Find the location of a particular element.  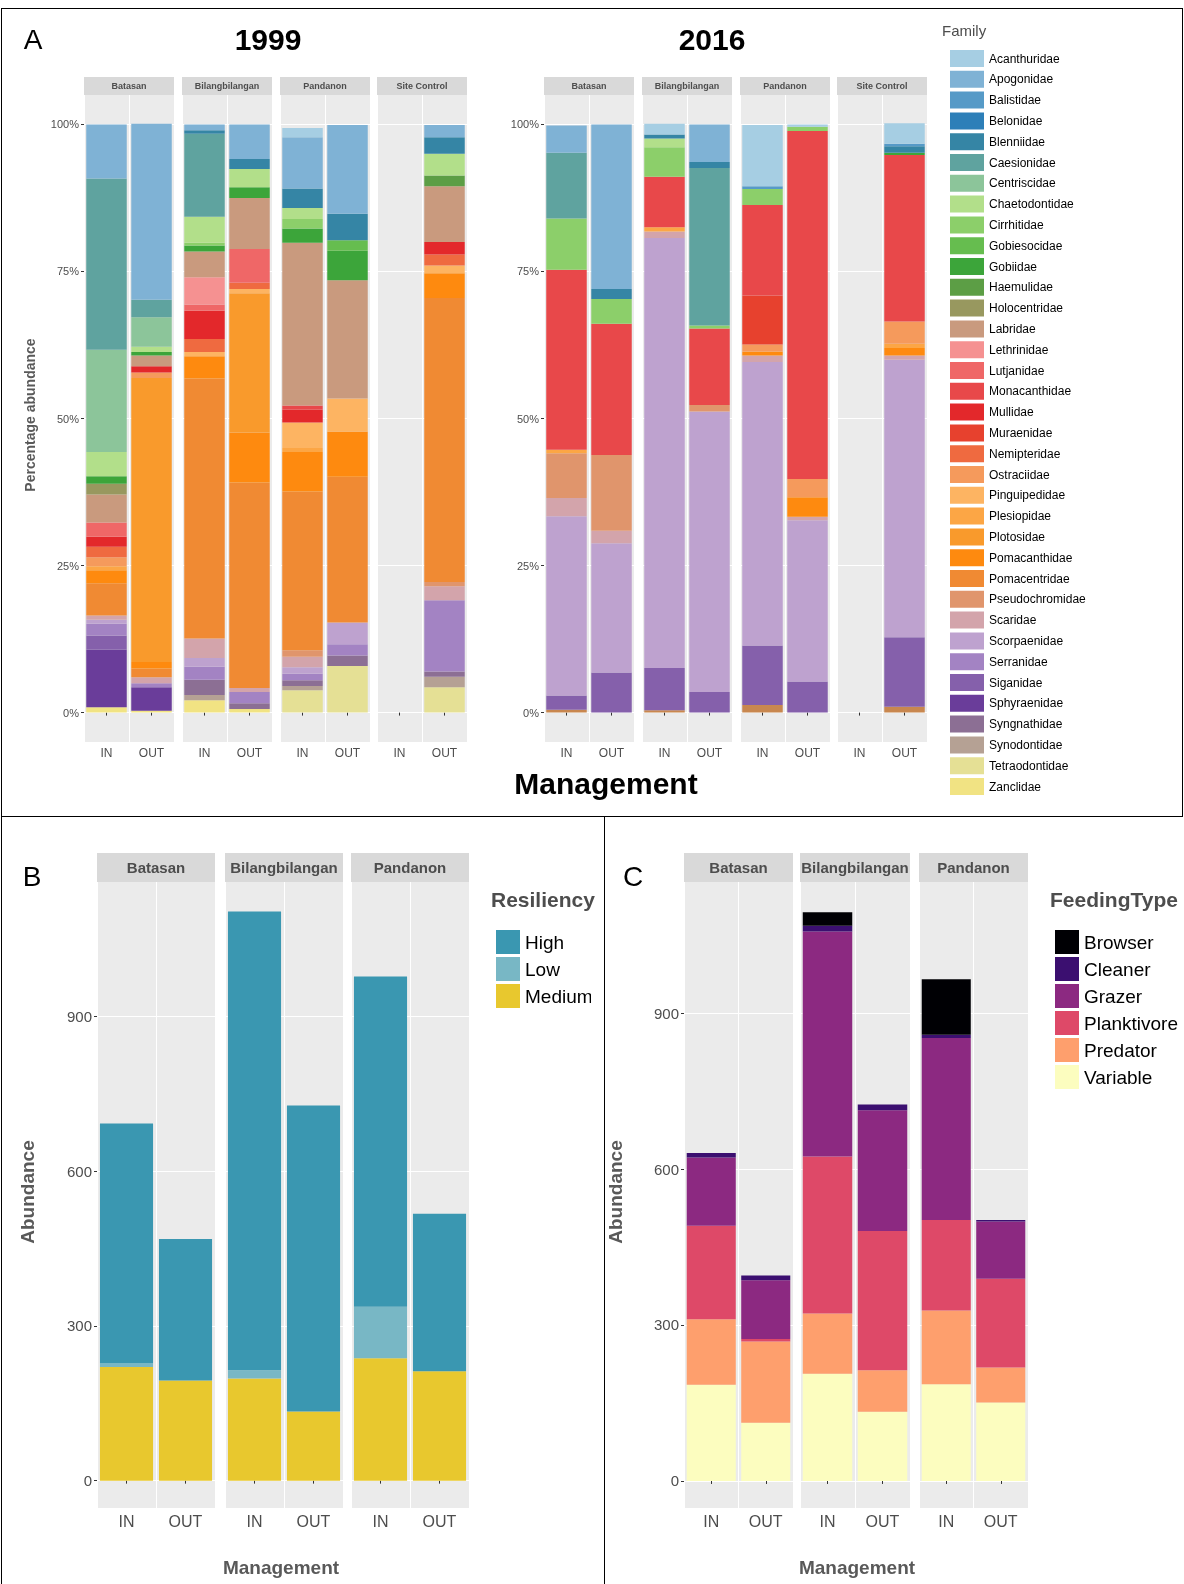

legend-label: Holocentridae is located at coordinates (1026, 308).